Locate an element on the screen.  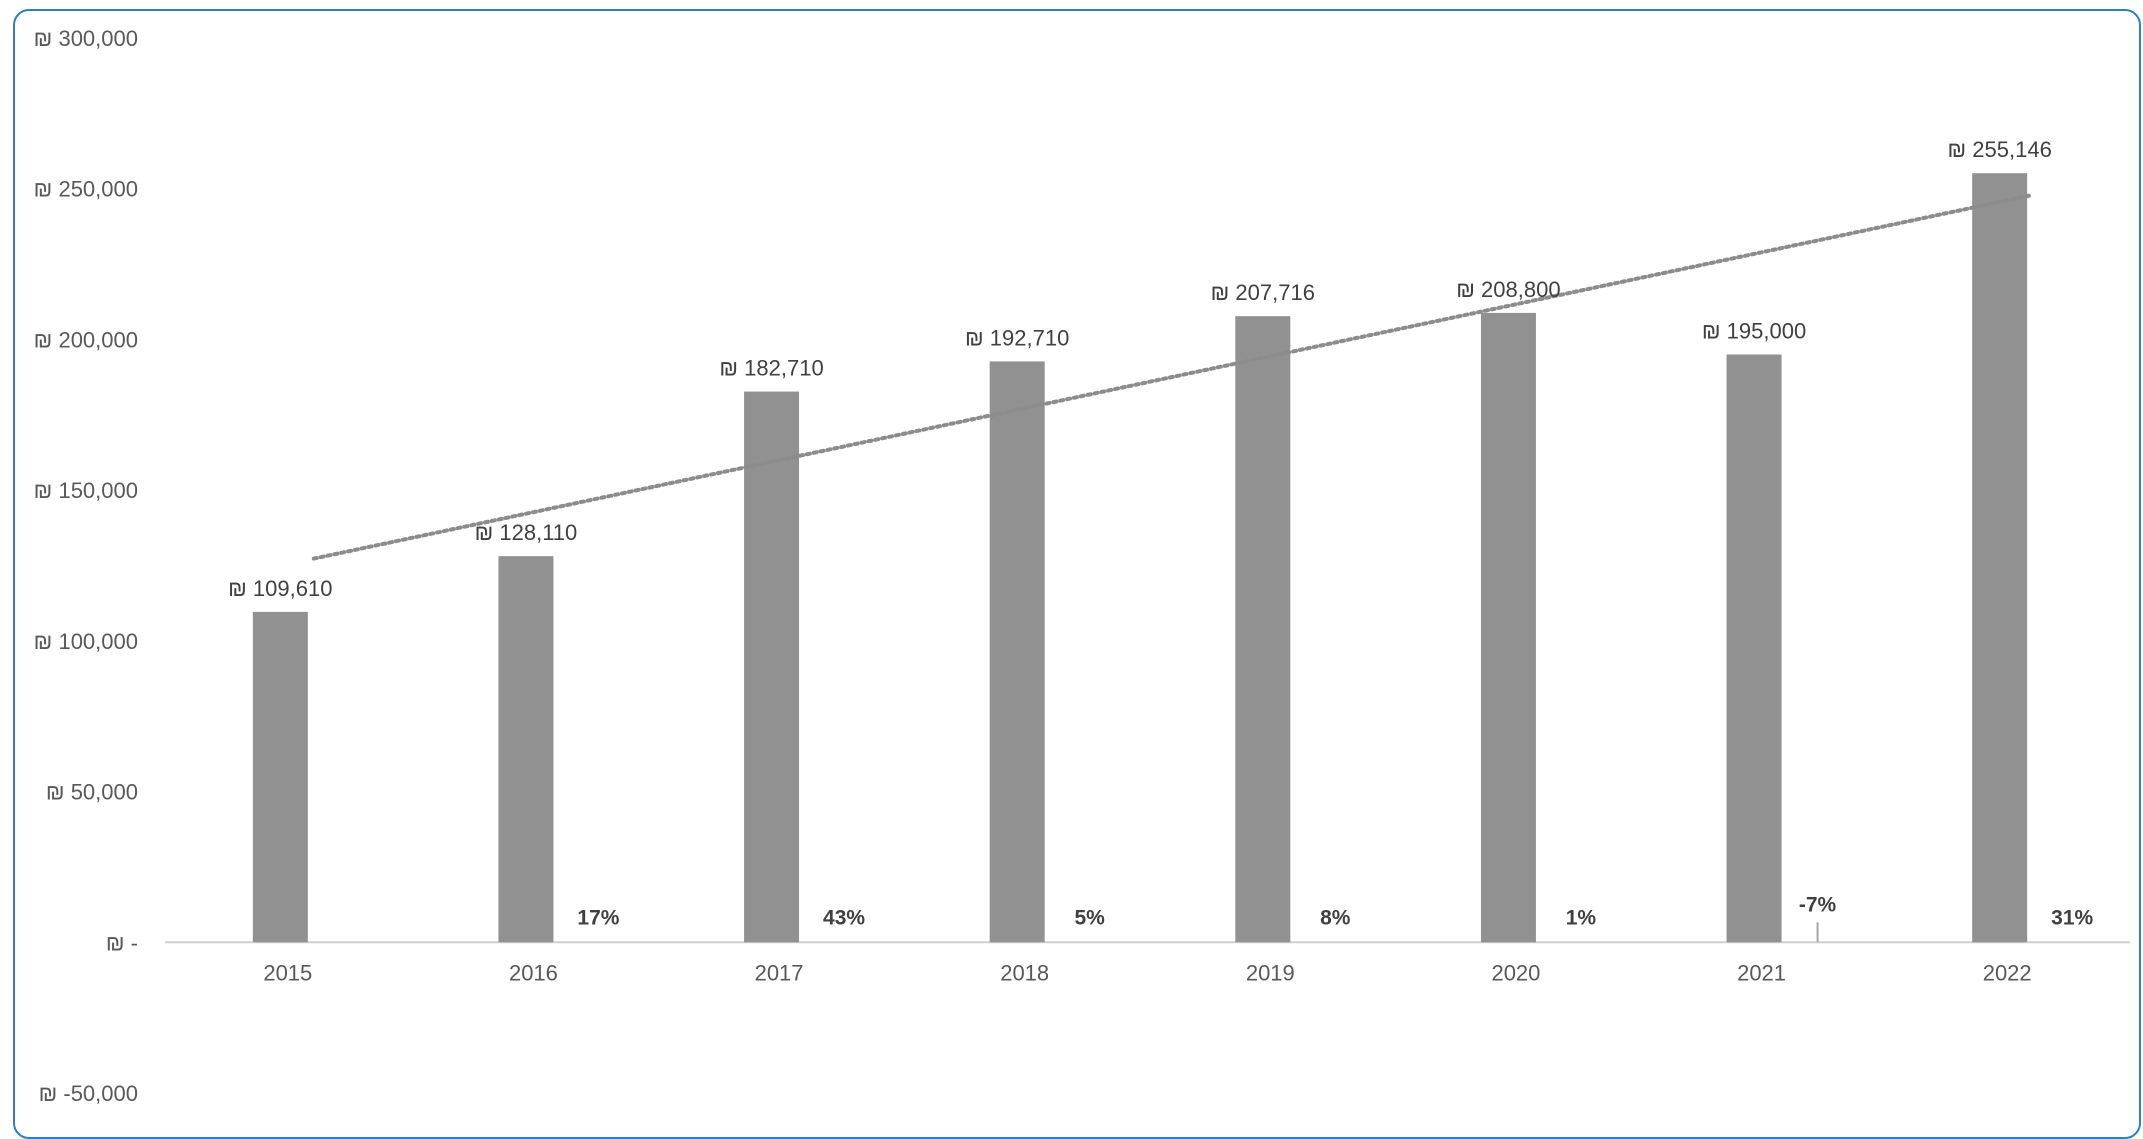
x-tick-label: 2015 is located at coordinates (287, 972).